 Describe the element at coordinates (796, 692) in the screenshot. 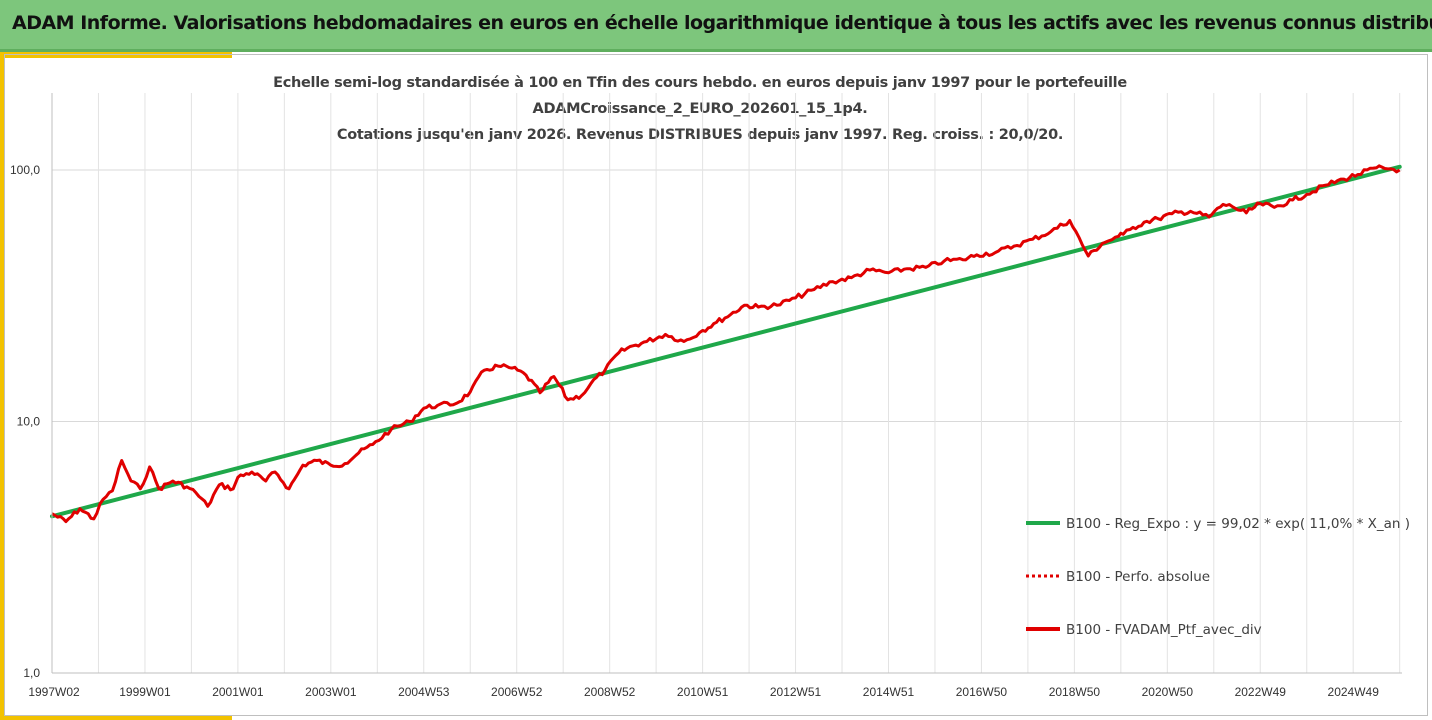

I see `x-tick-label: 2012W51` at that location.